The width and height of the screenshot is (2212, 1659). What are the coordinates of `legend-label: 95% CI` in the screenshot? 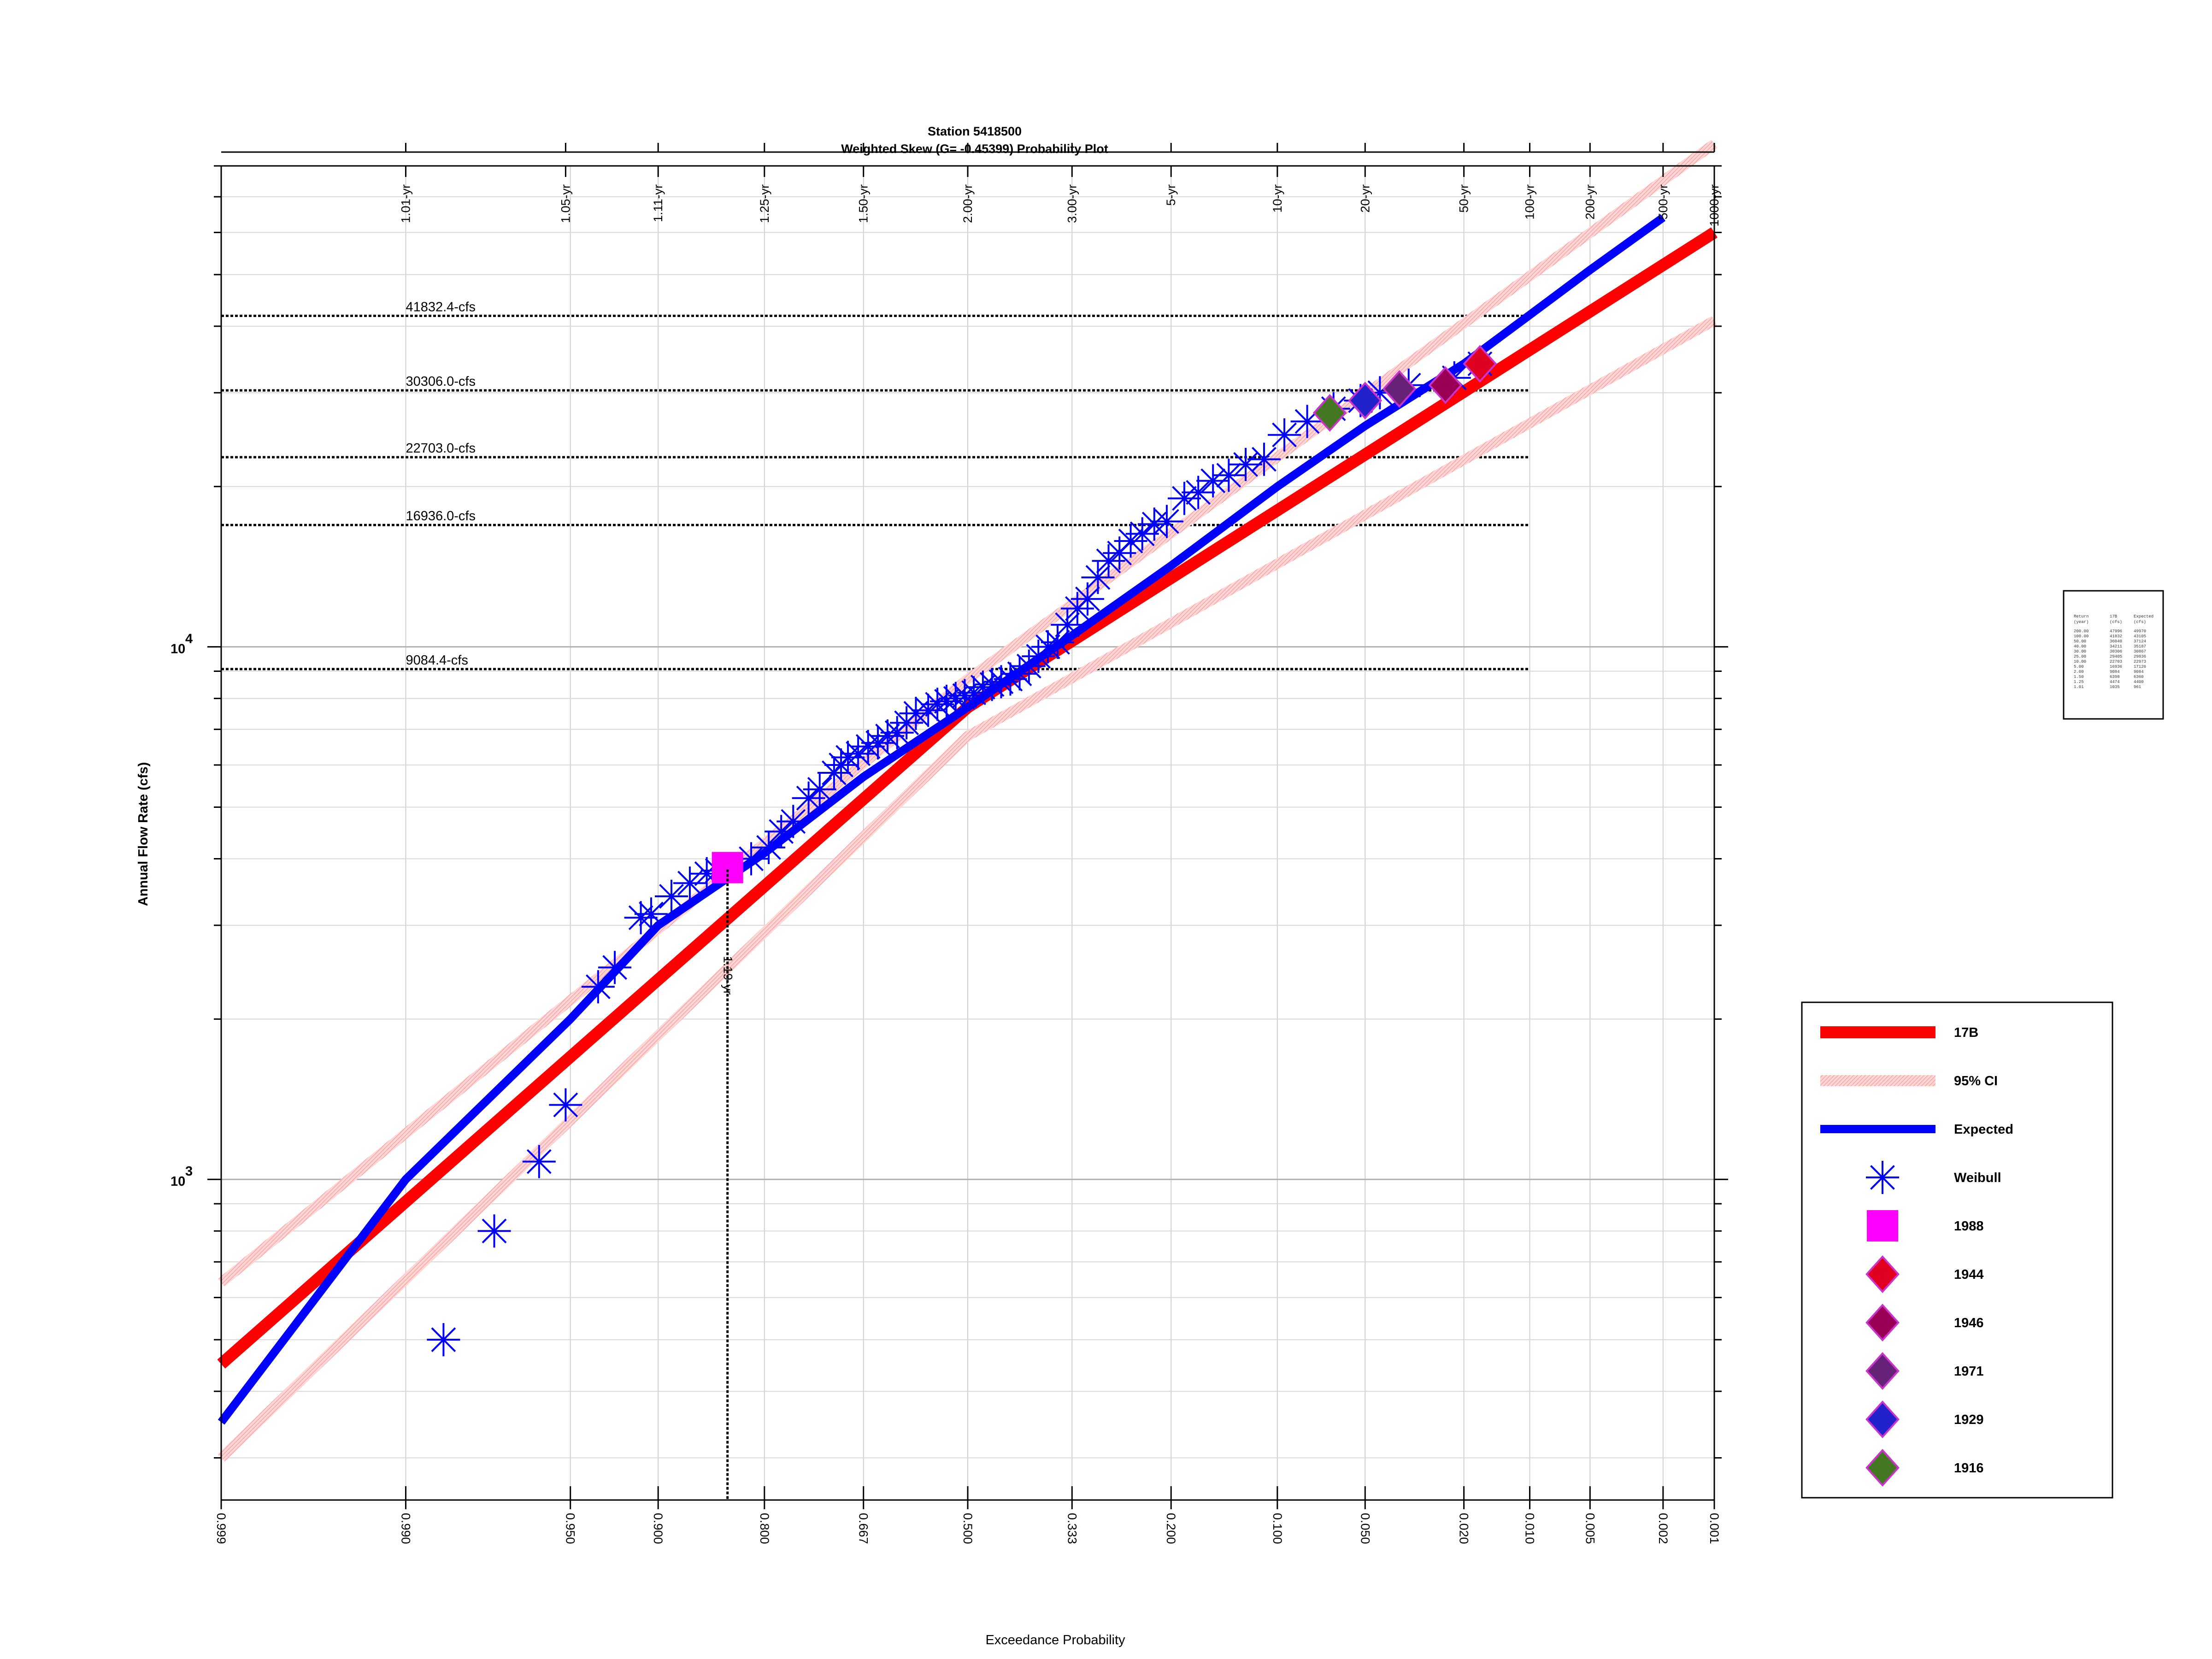 It's located at (1976, 1081).